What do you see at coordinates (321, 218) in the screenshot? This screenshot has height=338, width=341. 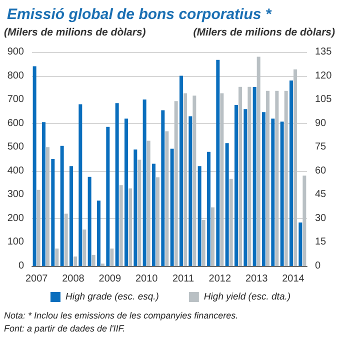 I see `y2-tick-label: 30` at bounding box center [321, 218].